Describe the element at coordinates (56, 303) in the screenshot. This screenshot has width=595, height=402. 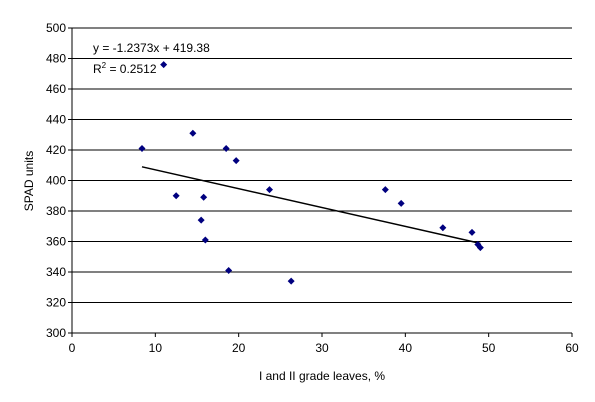
I see `y-tick-label: 320` at that location.